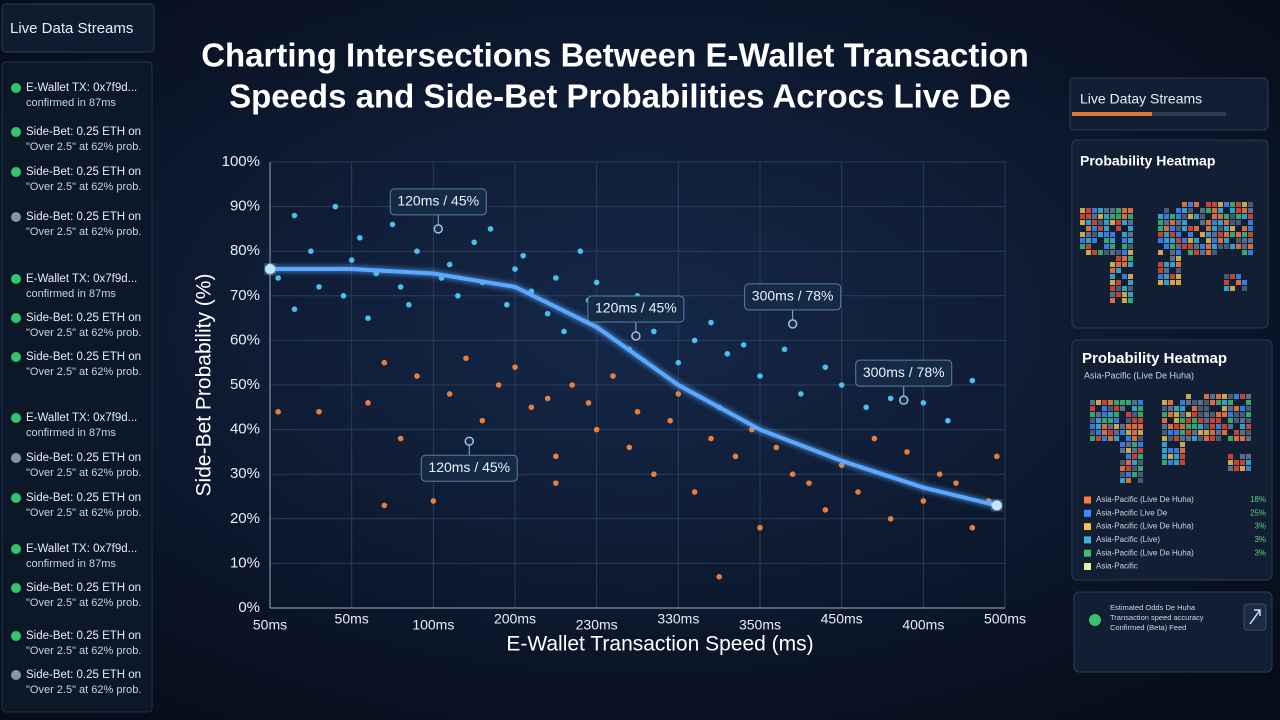 The width and height of the screenshot is (1280, 720). I want to click on y-tick-label: 80%, so click(245, 250).